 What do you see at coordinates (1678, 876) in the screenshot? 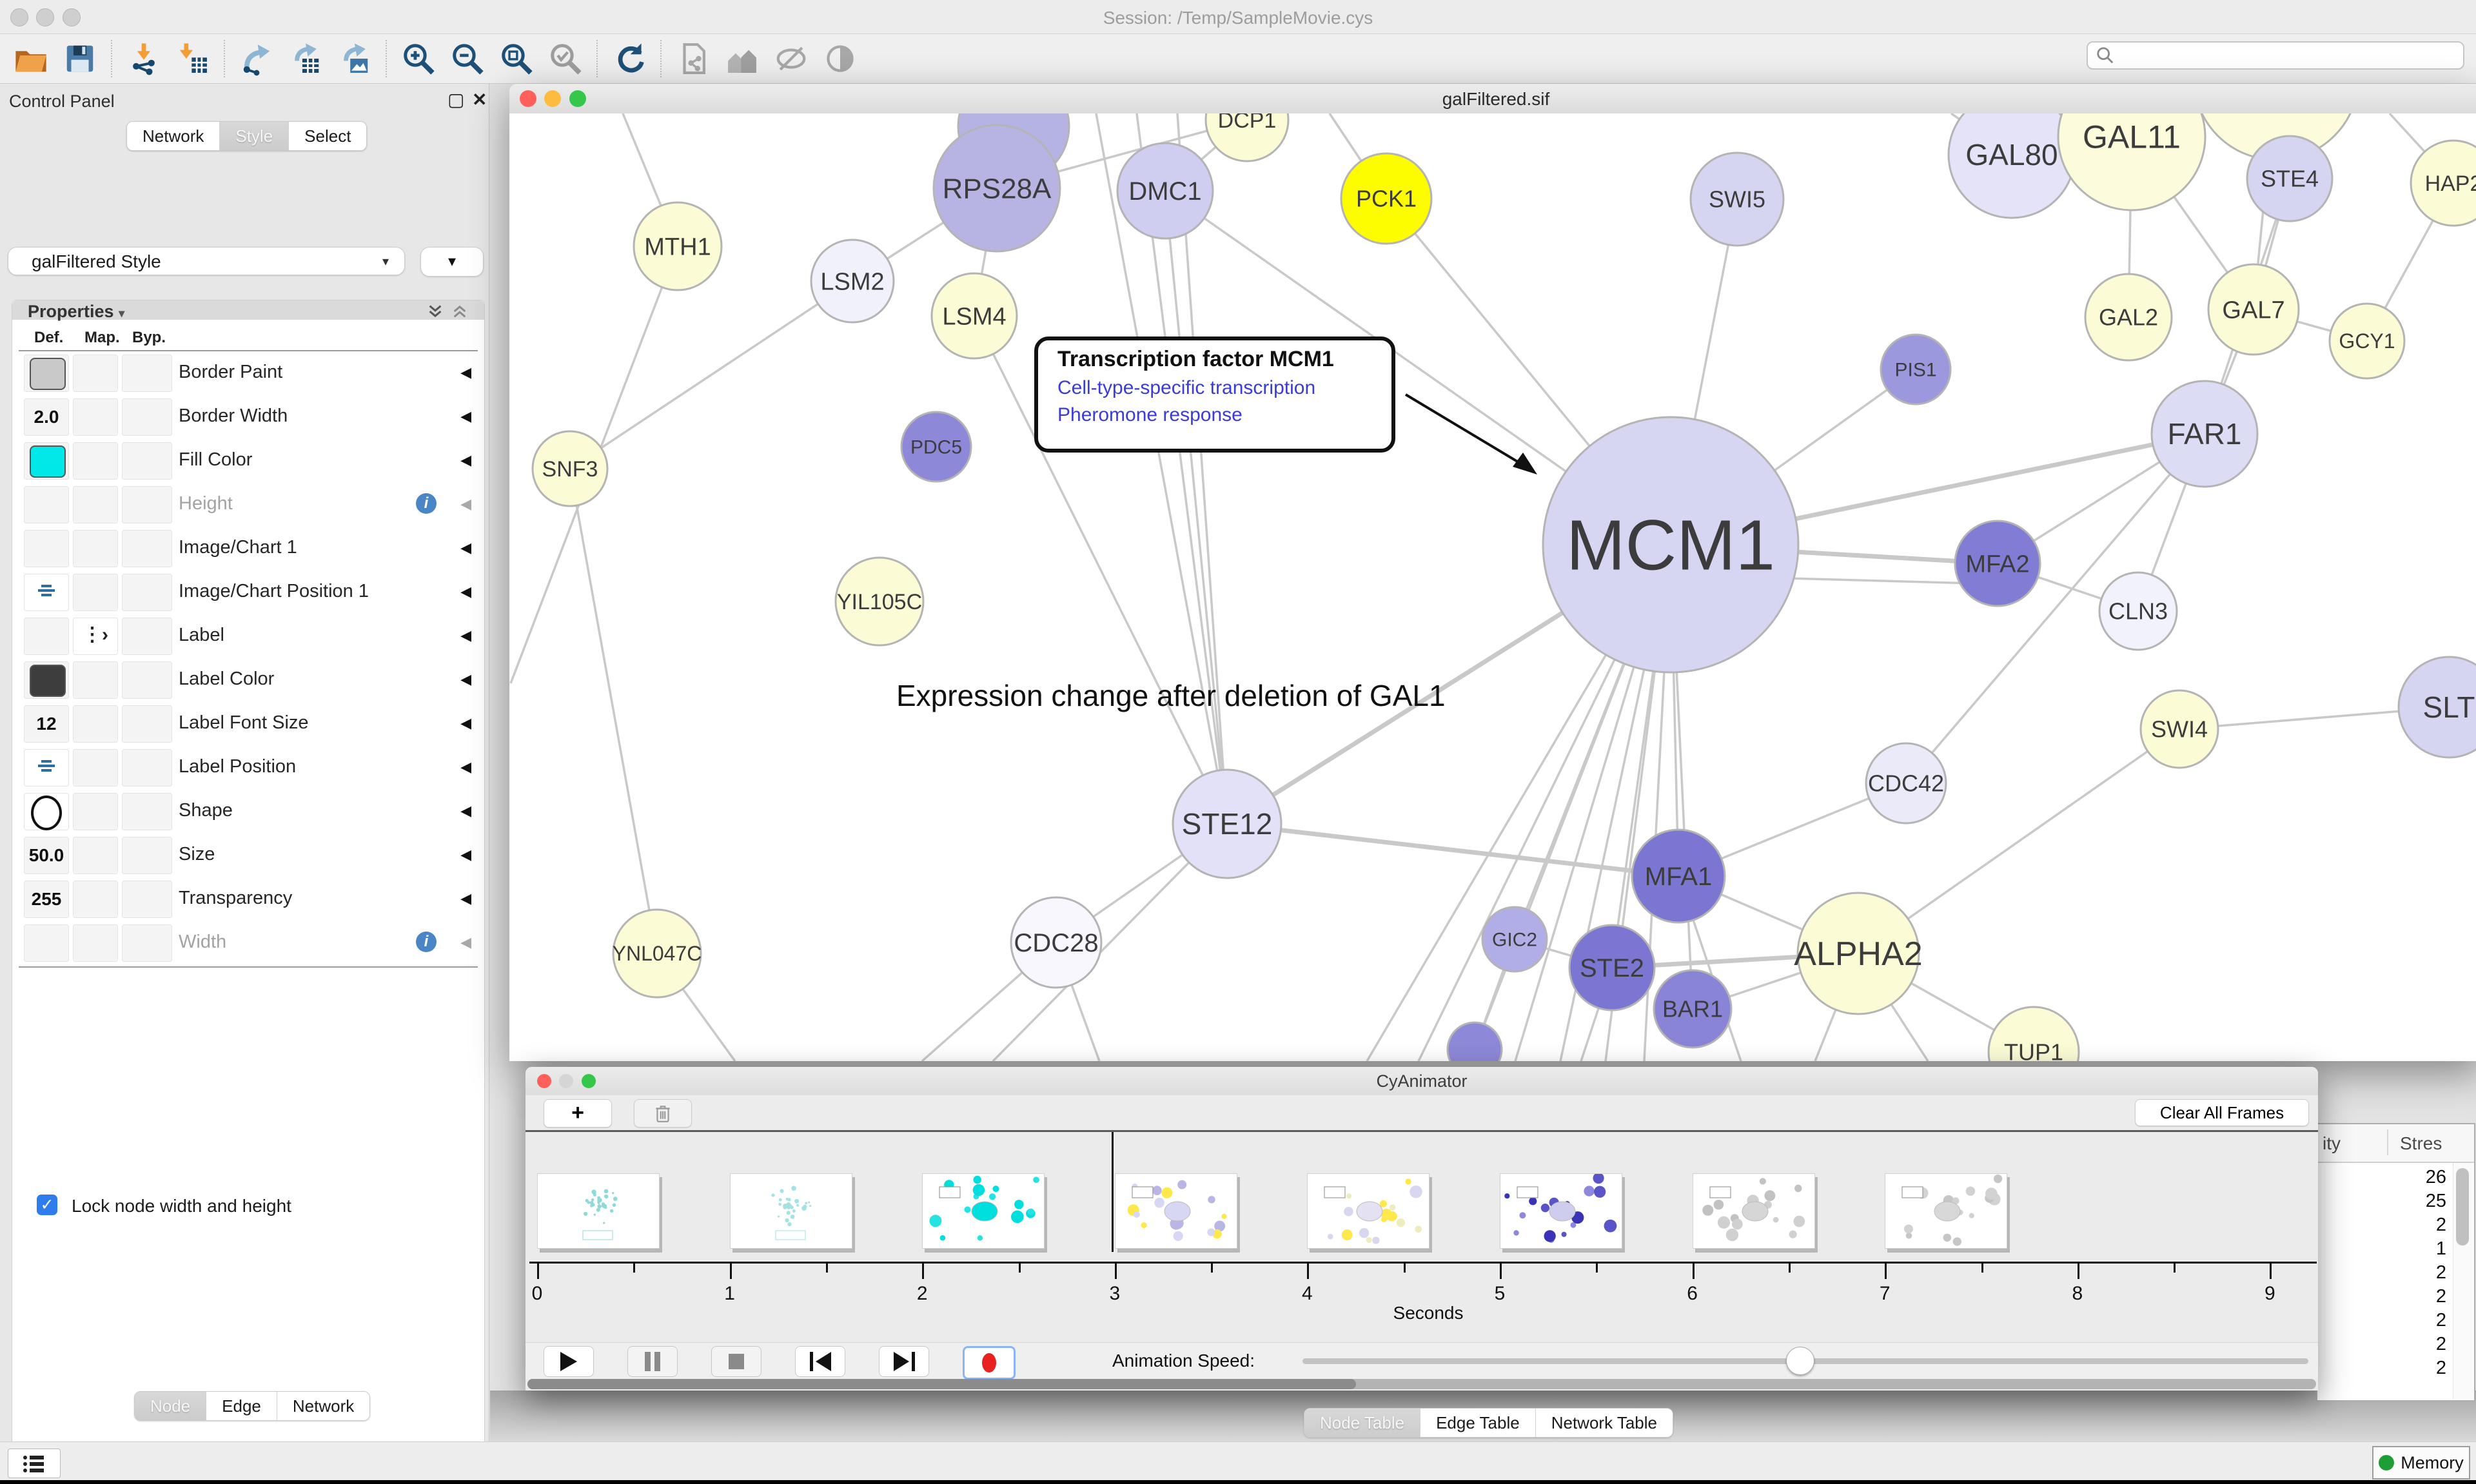
I see `node-MFA1: MFA1` at bounding box center [1678, 876].